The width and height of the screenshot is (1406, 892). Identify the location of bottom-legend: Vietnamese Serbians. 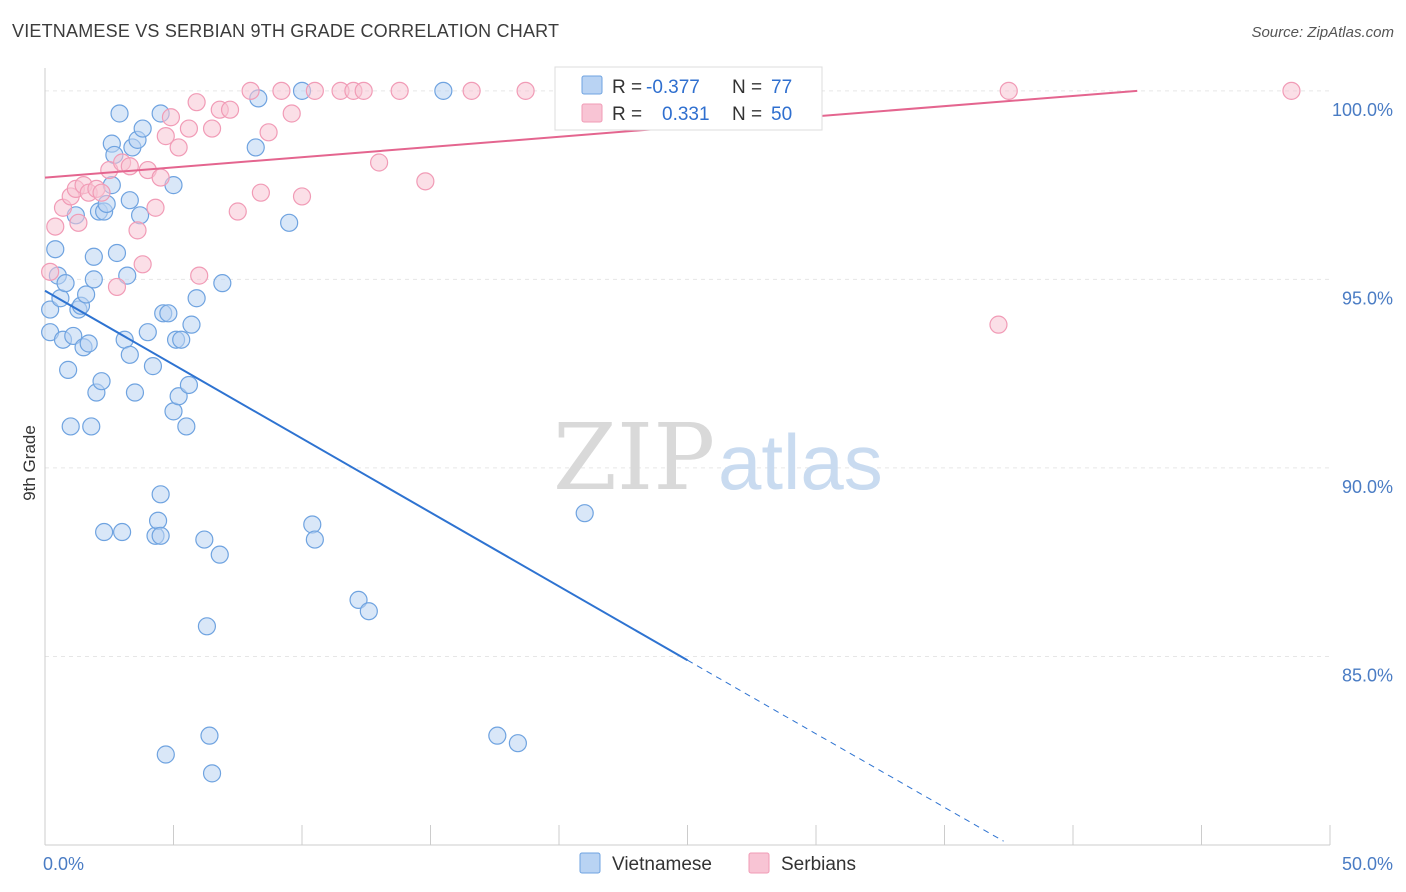
(717, 863).